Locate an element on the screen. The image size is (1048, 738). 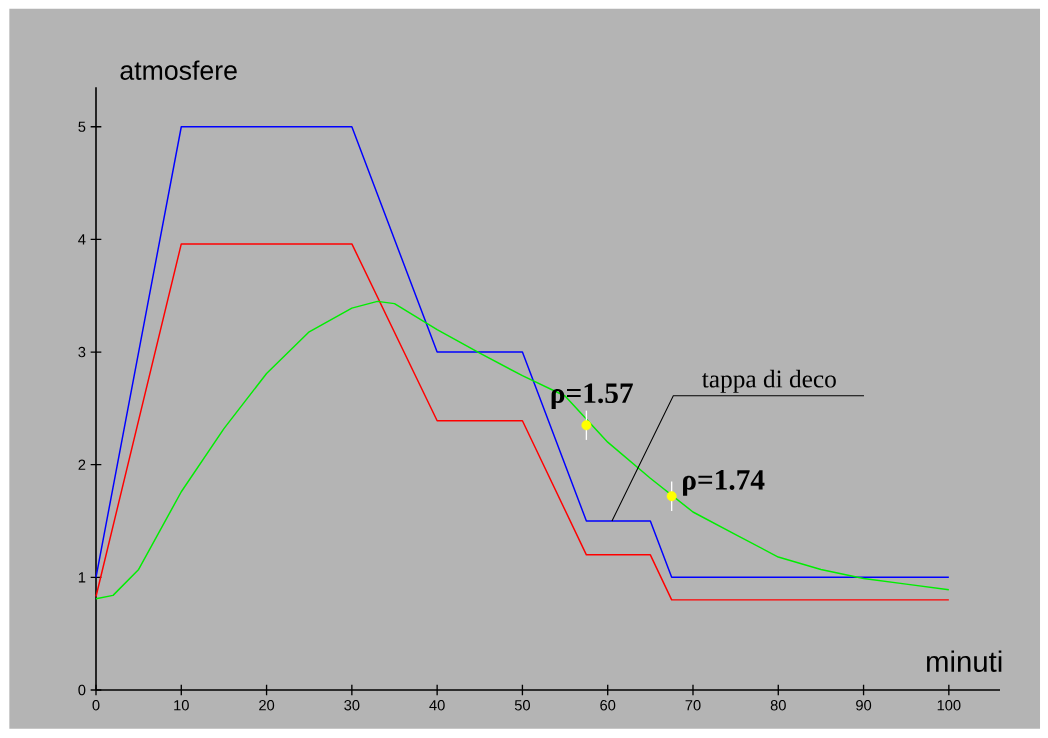
x-tick-label: 90 is located at coordinates (864, 705).